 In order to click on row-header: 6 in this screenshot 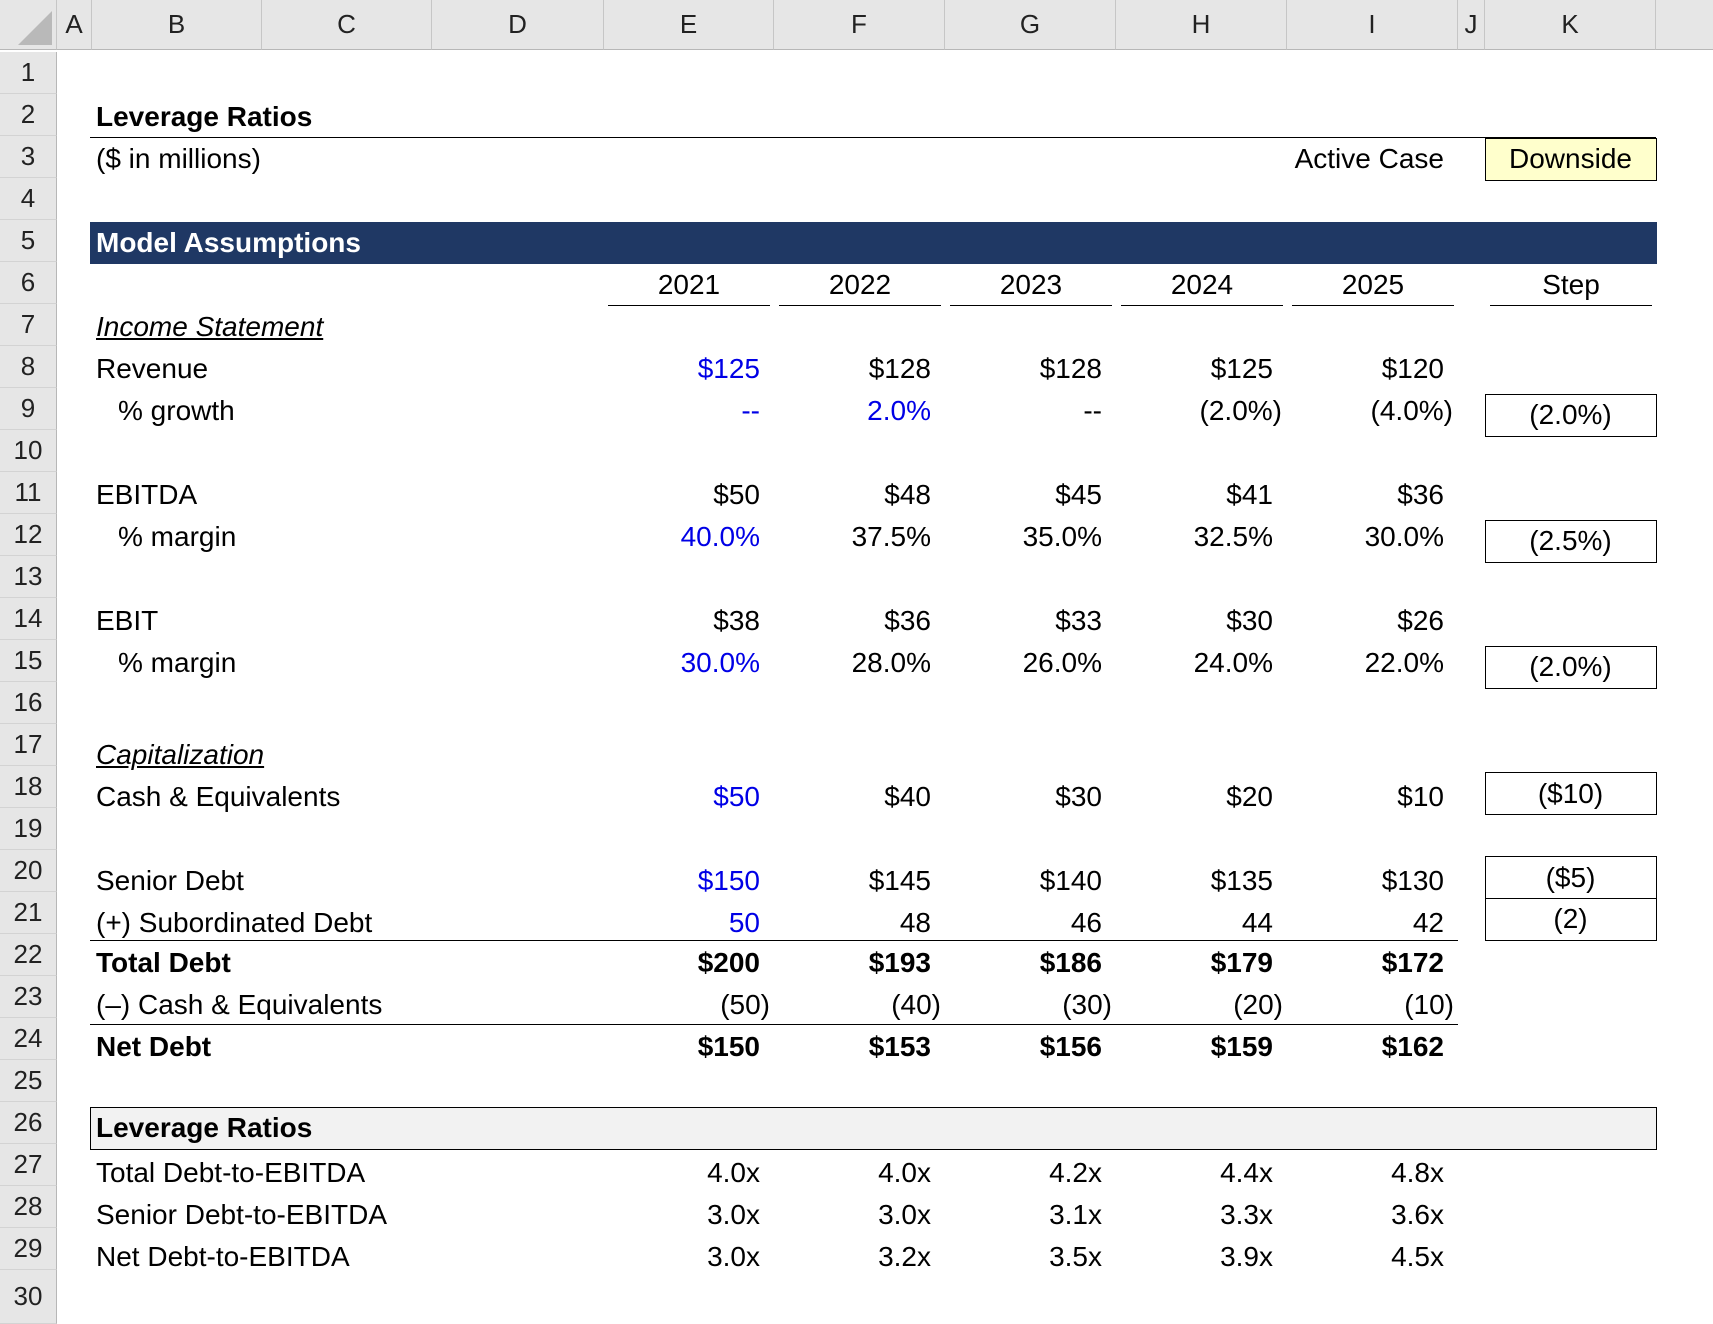, I will do `click(28, 283)`.